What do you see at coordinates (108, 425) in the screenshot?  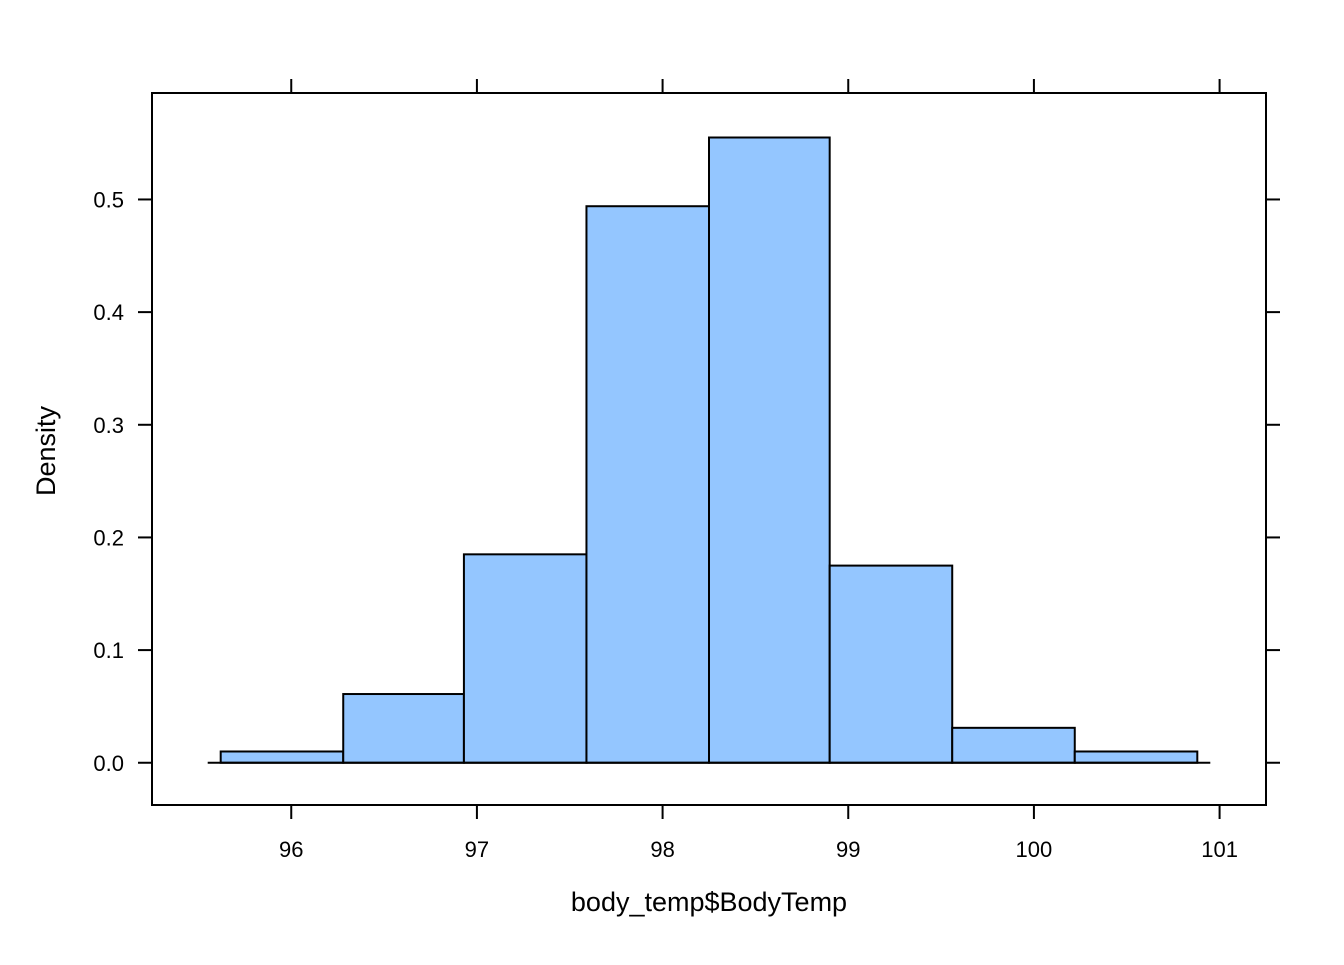 I see `y-tick-label: 0.3` at bounding box center [108, 425].